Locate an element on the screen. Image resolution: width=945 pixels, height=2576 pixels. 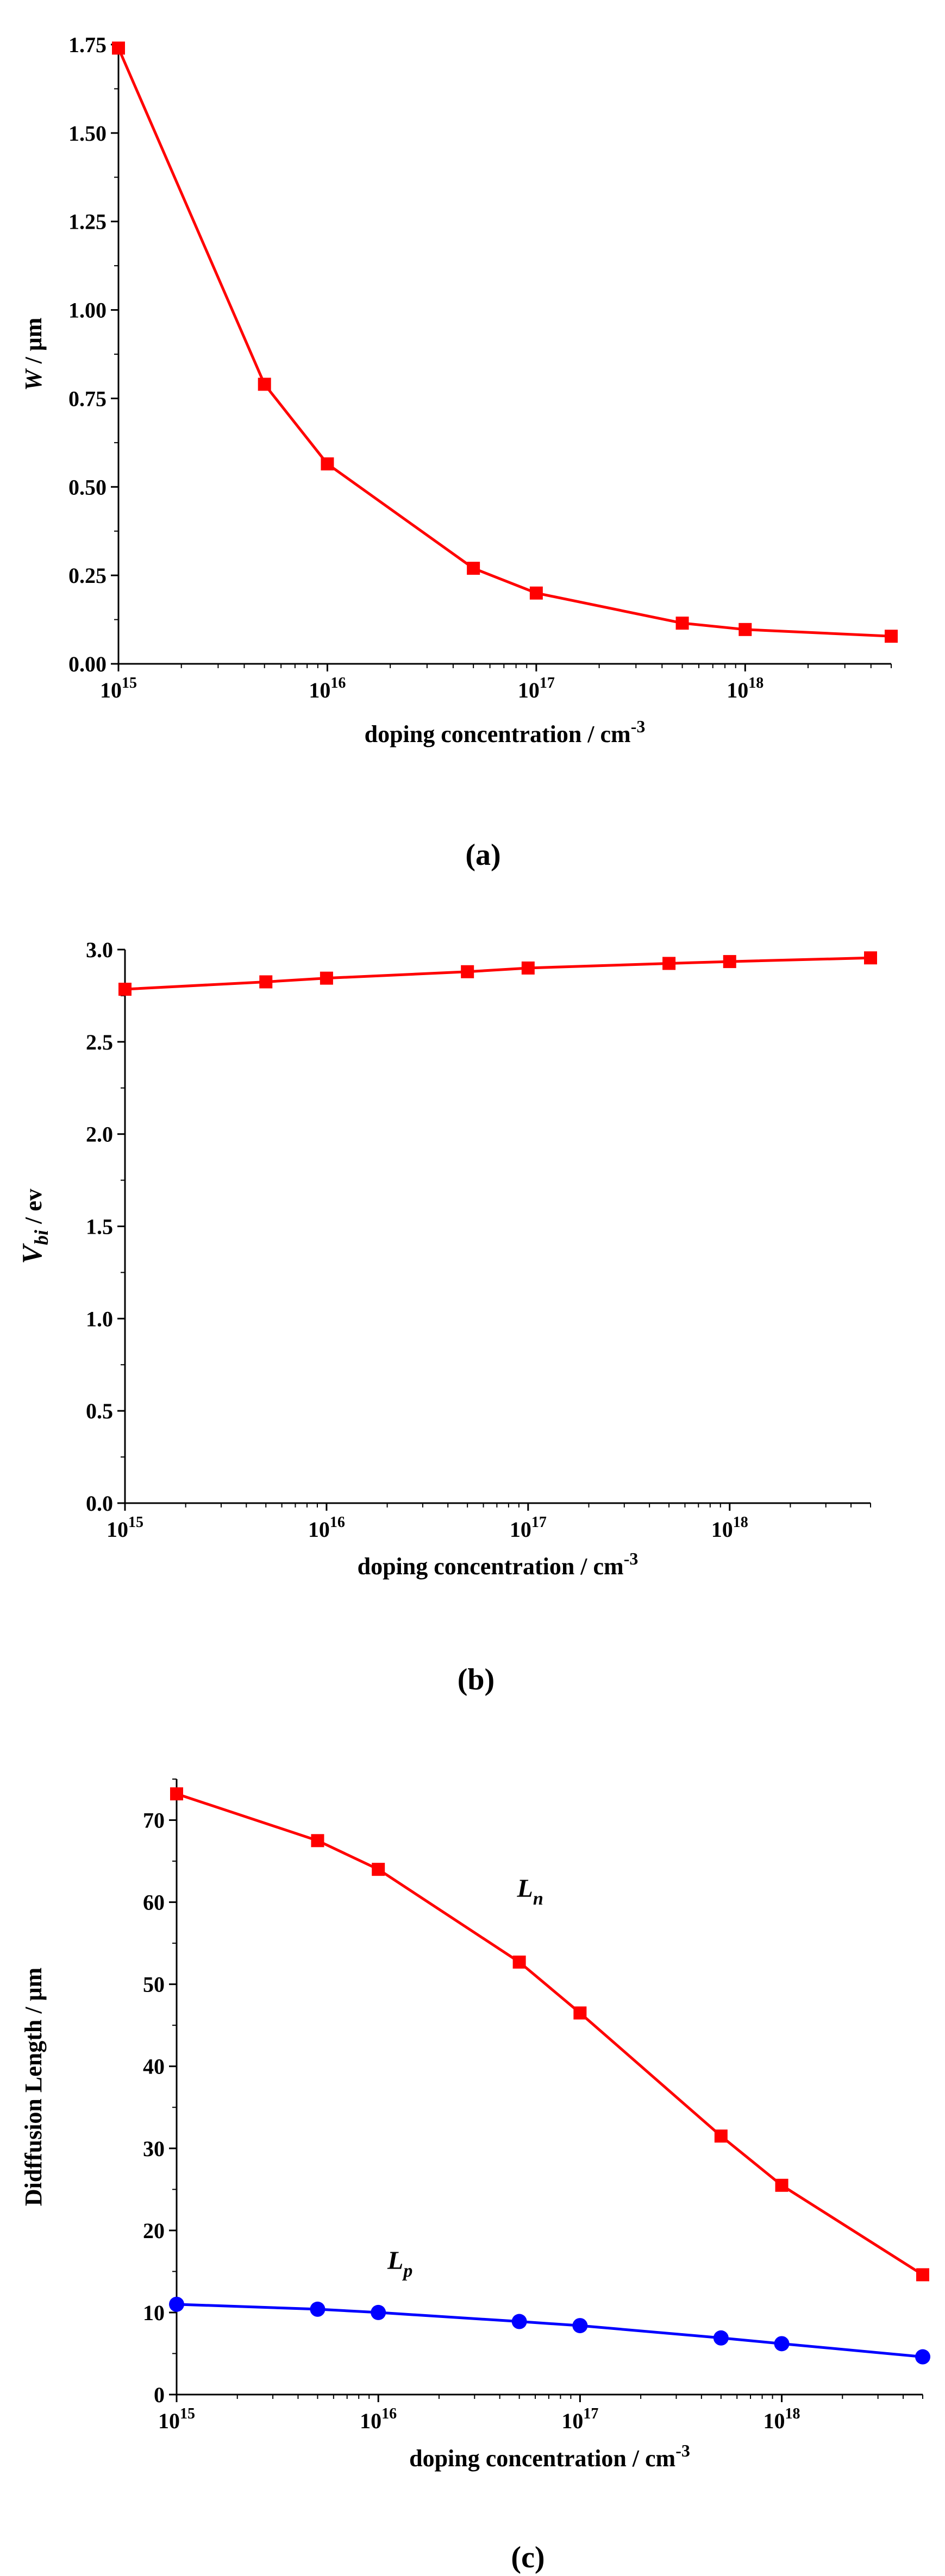
series-label-1: Ln is located at coordinates (530, 1891).